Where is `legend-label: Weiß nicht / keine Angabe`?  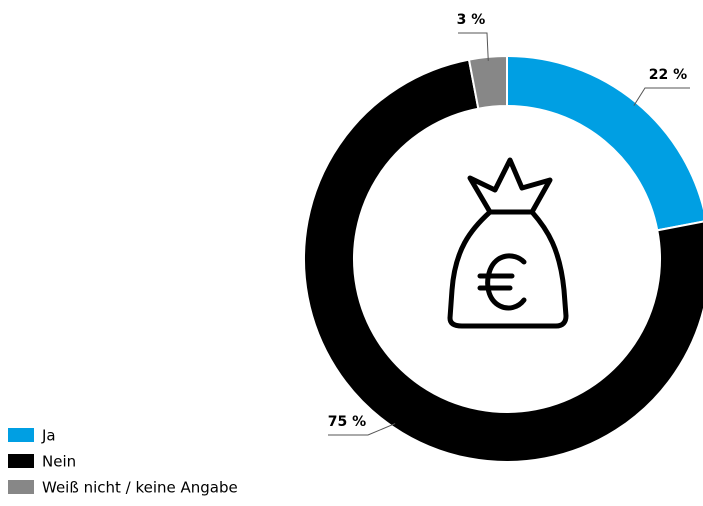
legend-label: Weiß nicht / keine Angabe is located at coordinates (140, 488).